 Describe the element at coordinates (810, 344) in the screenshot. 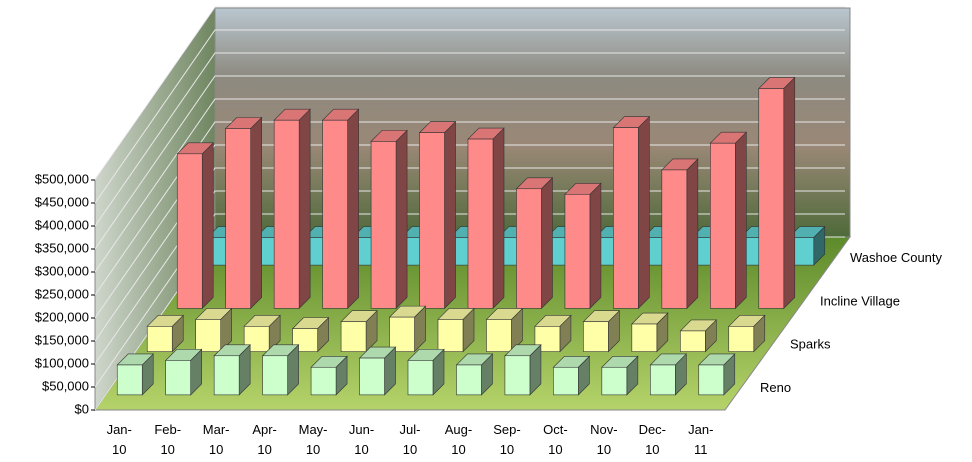

I see `series-label: Sparks` at that location.